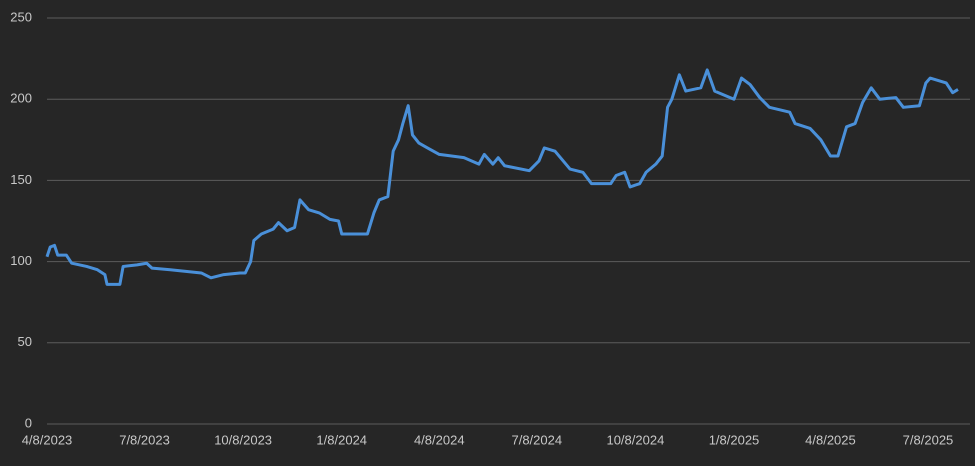 Image resolution: width=975 pixels, height=466 pixels. Describe the element at coordinates (144, 439) in the screenshot. I see `x-tick-label: 7/8/2023` at that location.